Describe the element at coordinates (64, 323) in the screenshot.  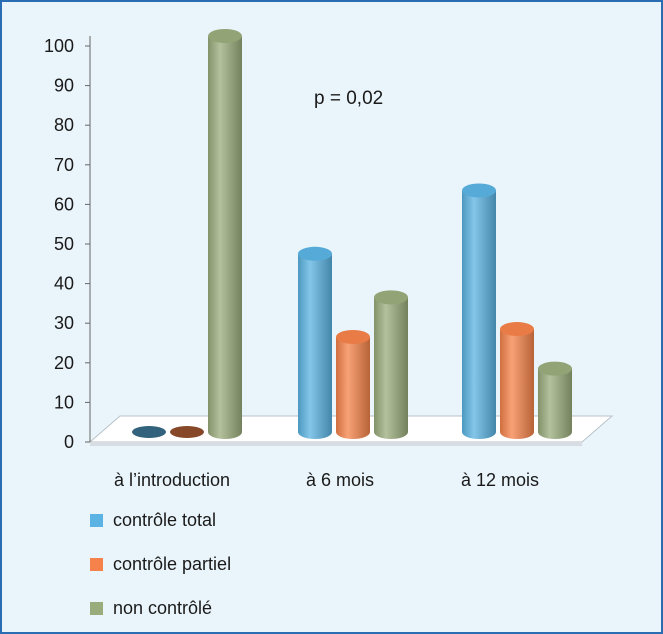
I see `y-tick-label: 30` at that location.